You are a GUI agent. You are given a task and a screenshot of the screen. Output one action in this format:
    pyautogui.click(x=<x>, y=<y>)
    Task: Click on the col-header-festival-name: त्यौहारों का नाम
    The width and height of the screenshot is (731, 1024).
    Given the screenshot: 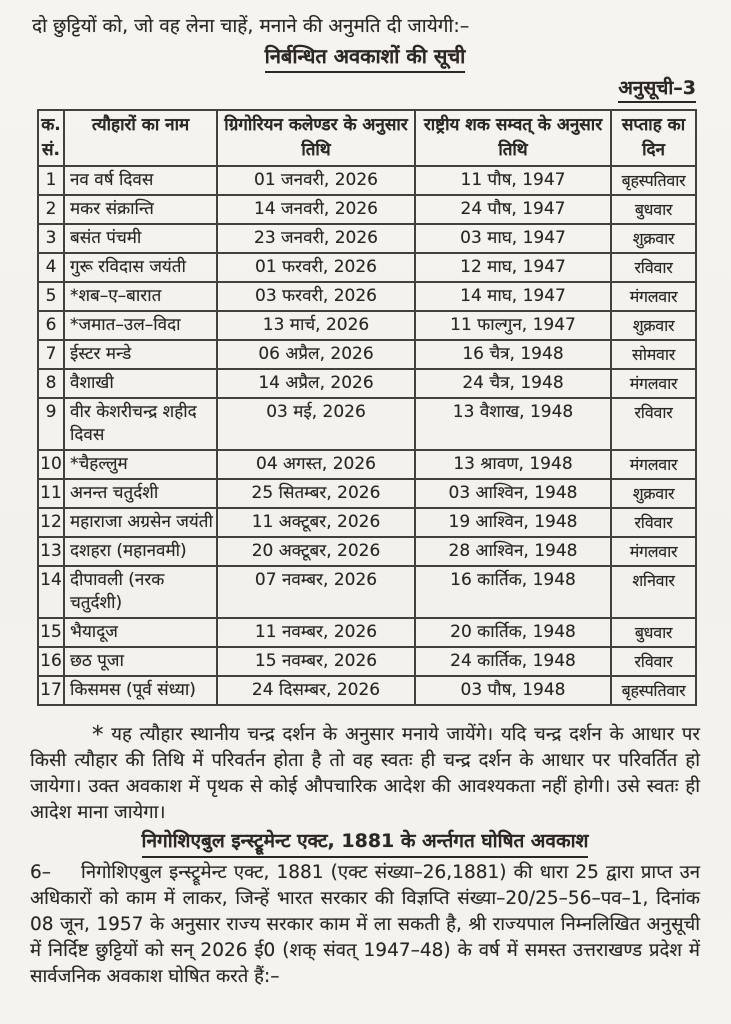 What is the action you would take?
    pyautogui.click(x=140, y=138)
    